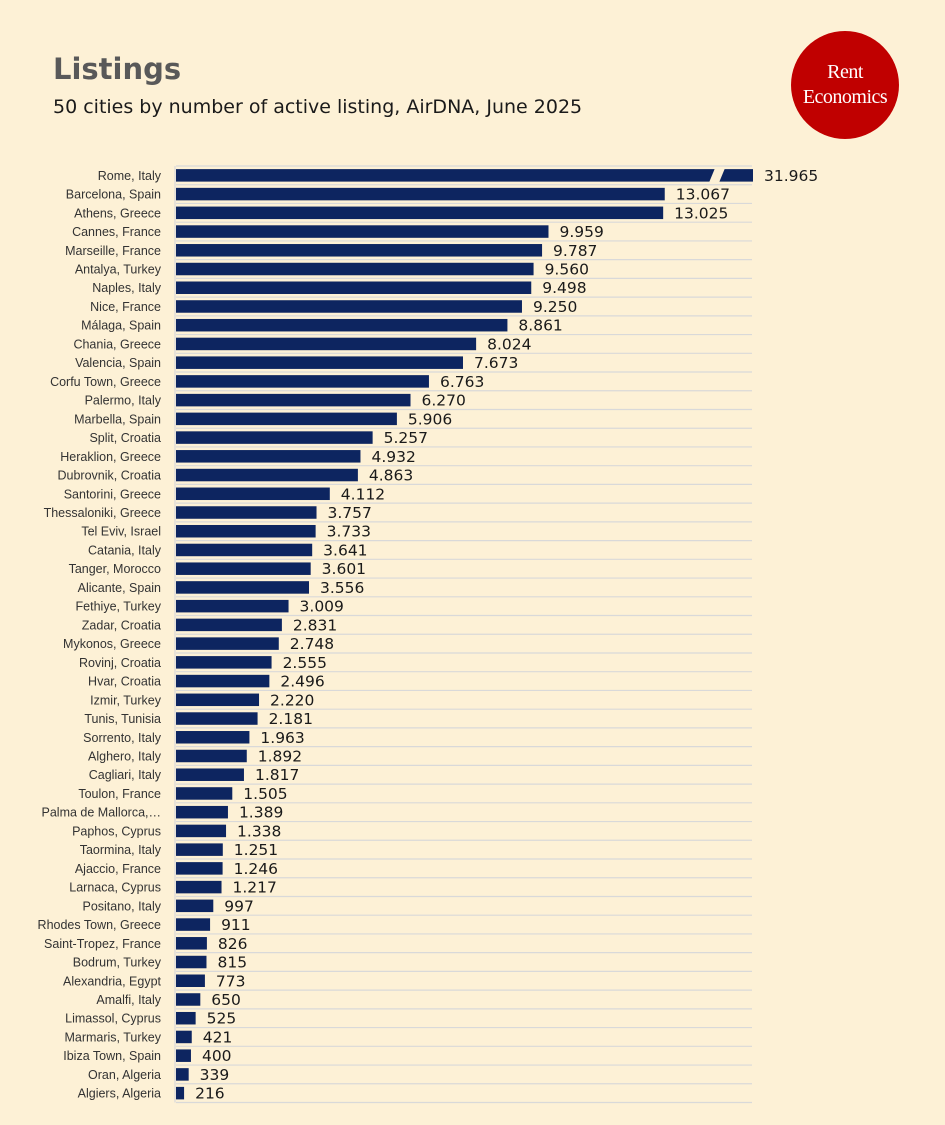  Describe the element at coordinates (567, 270) in the screenshot. I see `value-label: 9.560` at that location.